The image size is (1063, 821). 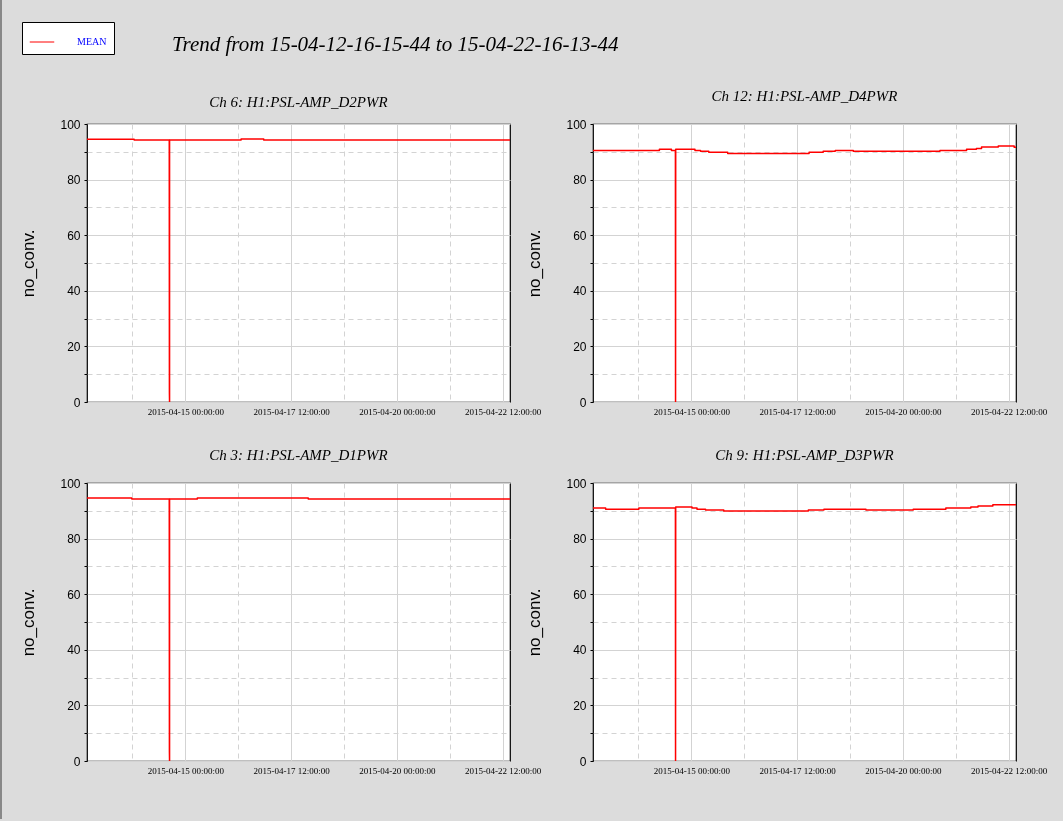 I want to click on legend-label: MEAN, so click(x=92, y=41).